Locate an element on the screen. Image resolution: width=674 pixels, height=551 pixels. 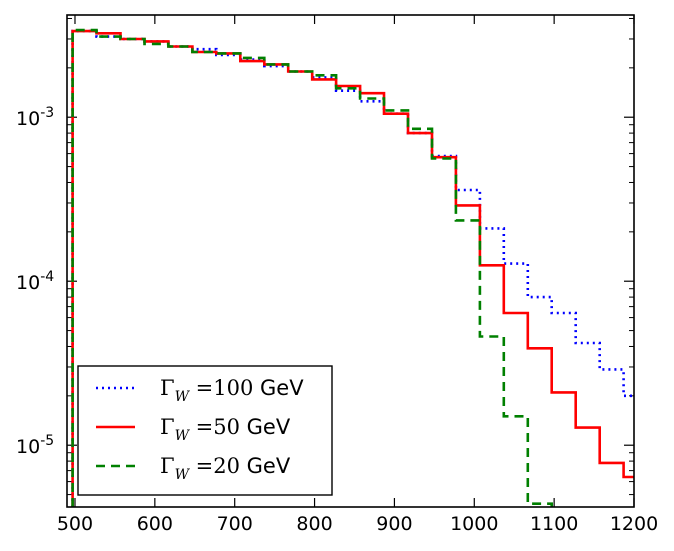
x-tick-label: 700 is located at coordinates (235, 524).